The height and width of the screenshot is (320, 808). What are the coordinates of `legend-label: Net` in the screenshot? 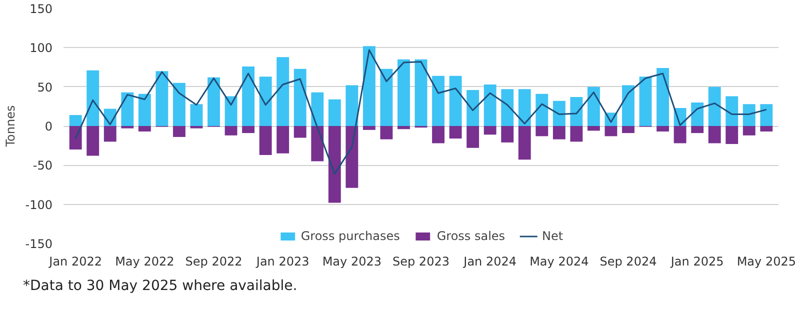 It's located at (553, 236).